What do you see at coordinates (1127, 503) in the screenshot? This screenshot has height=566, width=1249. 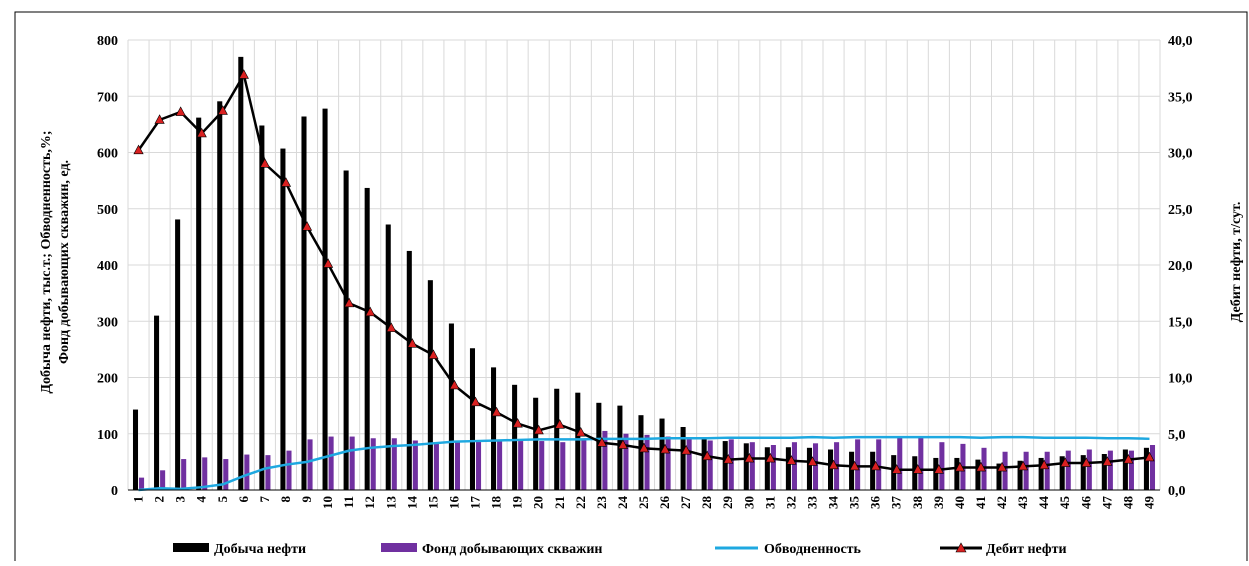 I see `x-tick-label: 48` at bounding box center [1127, 503].